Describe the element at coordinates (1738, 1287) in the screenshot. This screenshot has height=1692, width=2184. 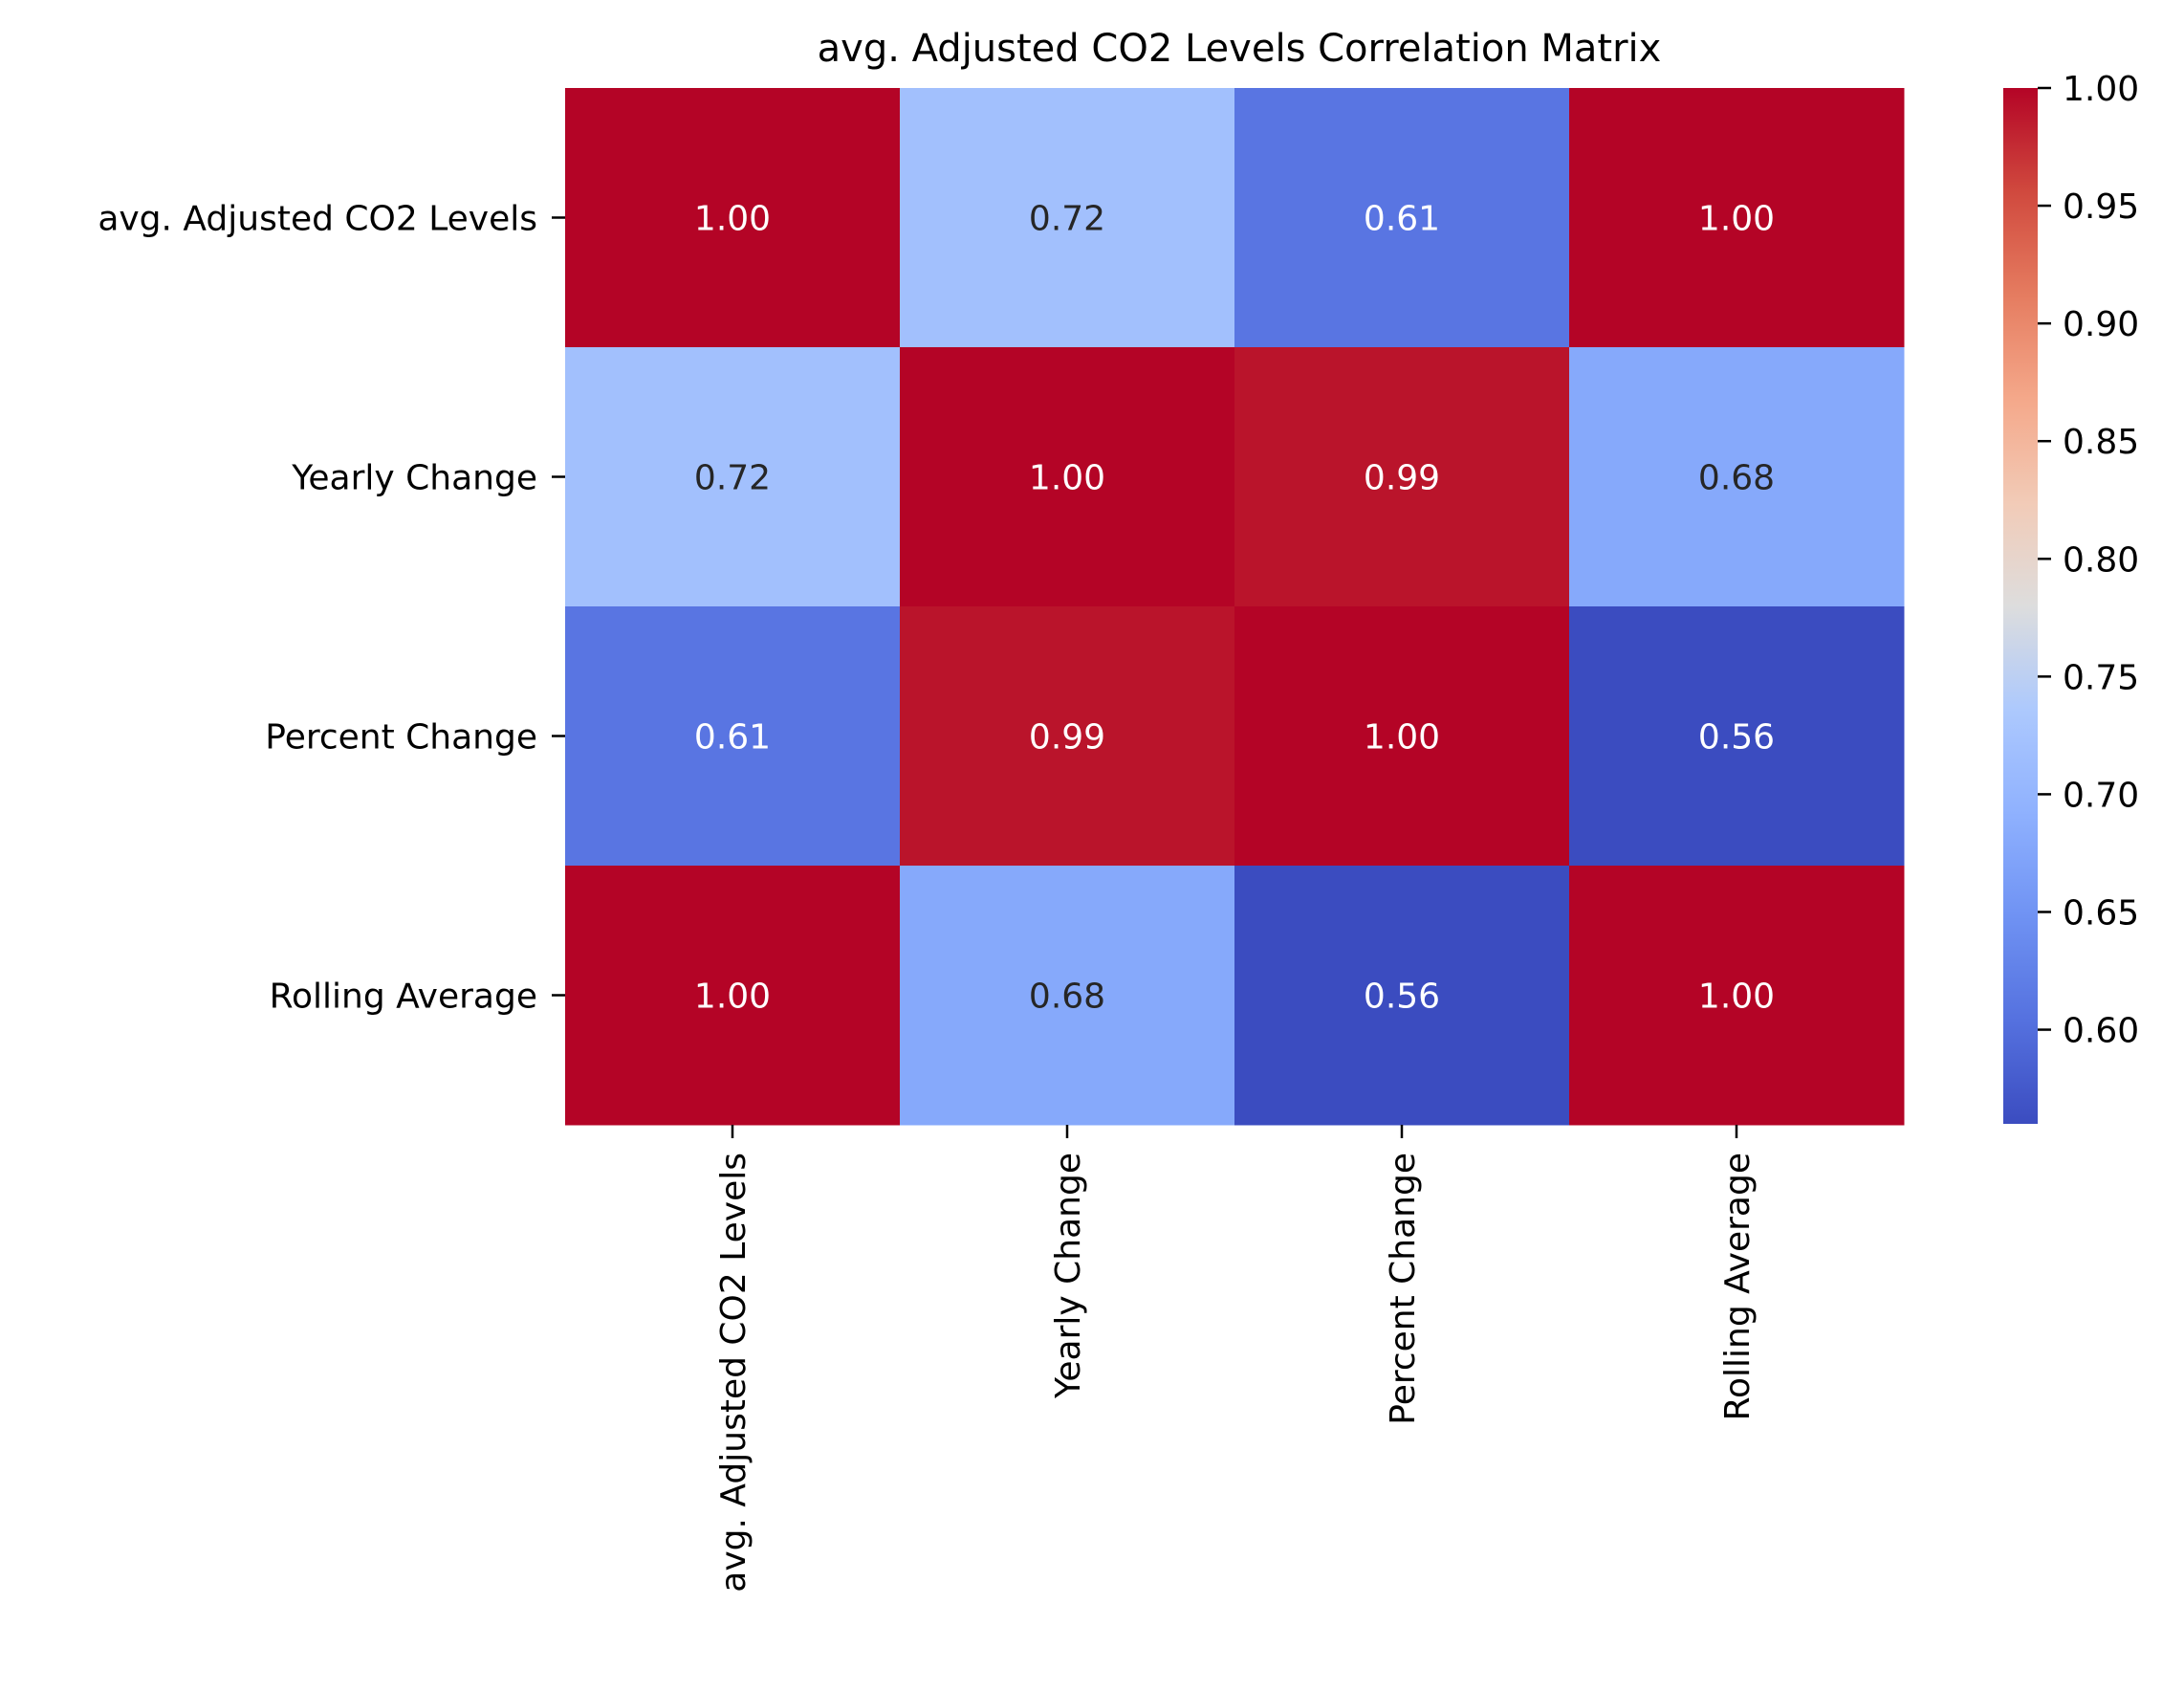
I see `x-tick-label: Rolling Average` at that location.